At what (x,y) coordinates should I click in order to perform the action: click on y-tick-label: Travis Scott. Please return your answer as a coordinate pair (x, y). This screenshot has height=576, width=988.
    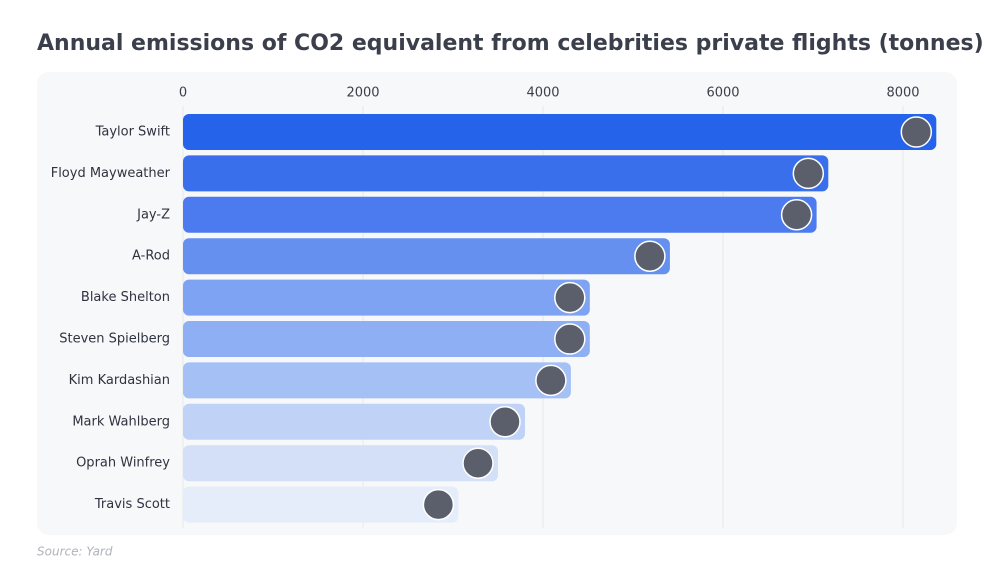
    Looking at the image, I should click on (132, 504).